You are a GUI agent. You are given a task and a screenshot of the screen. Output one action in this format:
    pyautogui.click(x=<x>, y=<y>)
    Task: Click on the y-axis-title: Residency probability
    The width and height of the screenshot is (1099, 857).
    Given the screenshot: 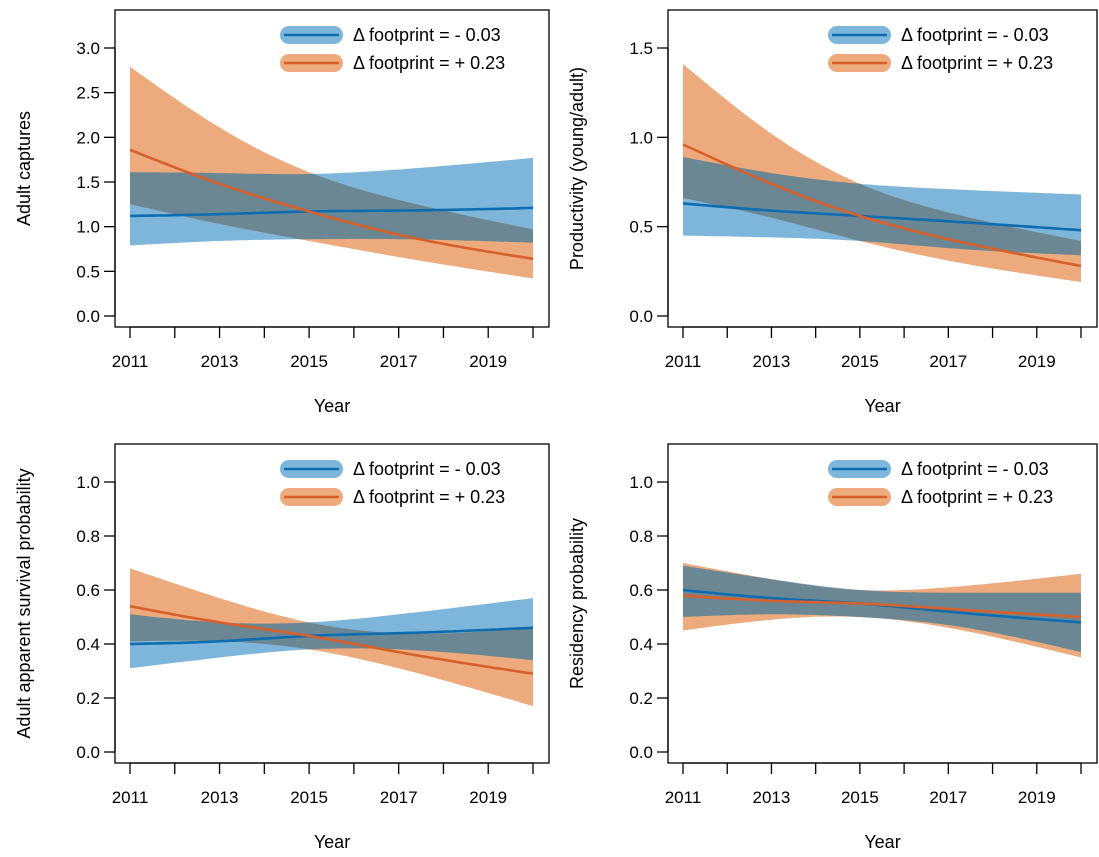 What is the action you would take?
    pyautogui.click(x=577, y=603)
    